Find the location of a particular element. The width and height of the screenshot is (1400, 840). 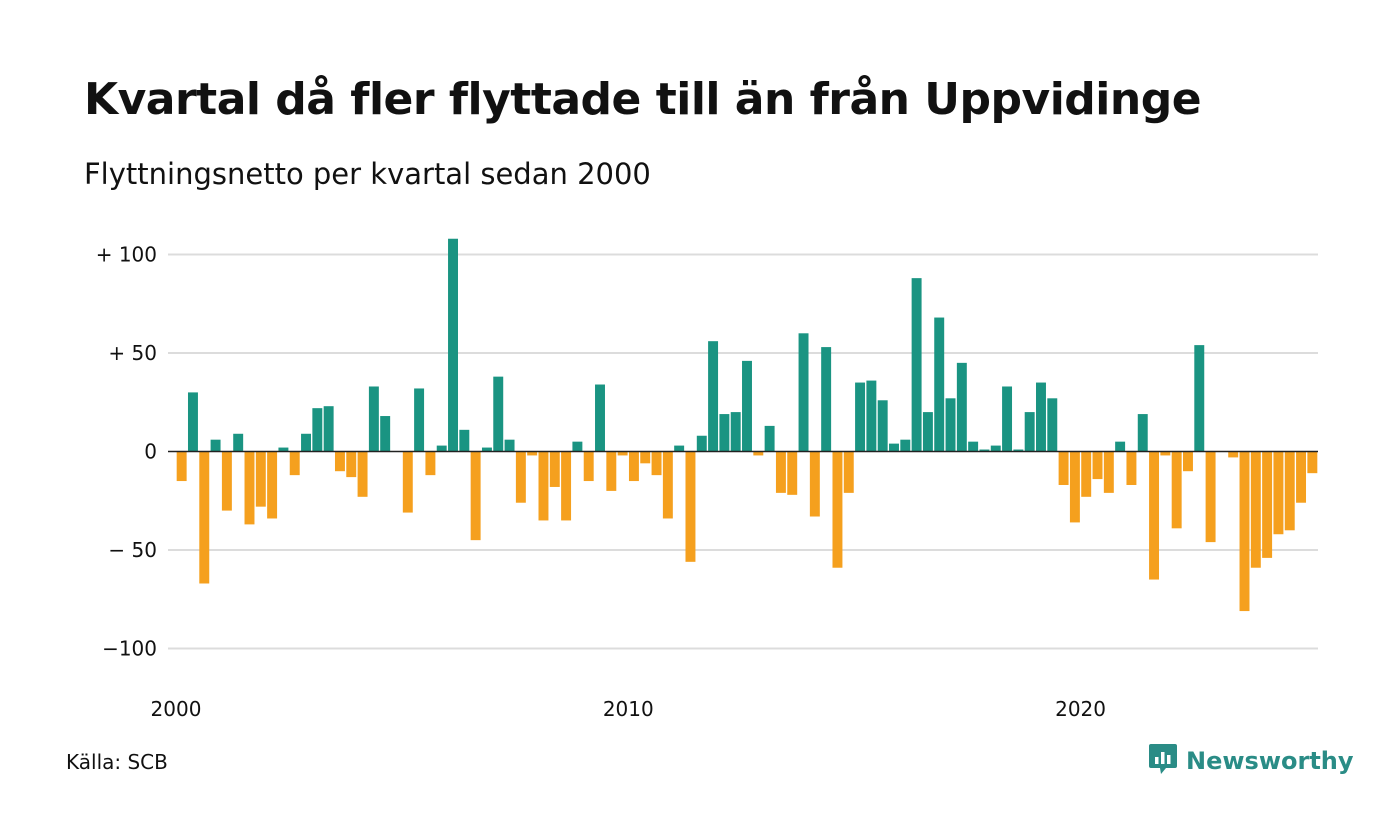

y-tick-label: −100 is located at coordinates (129, 649).